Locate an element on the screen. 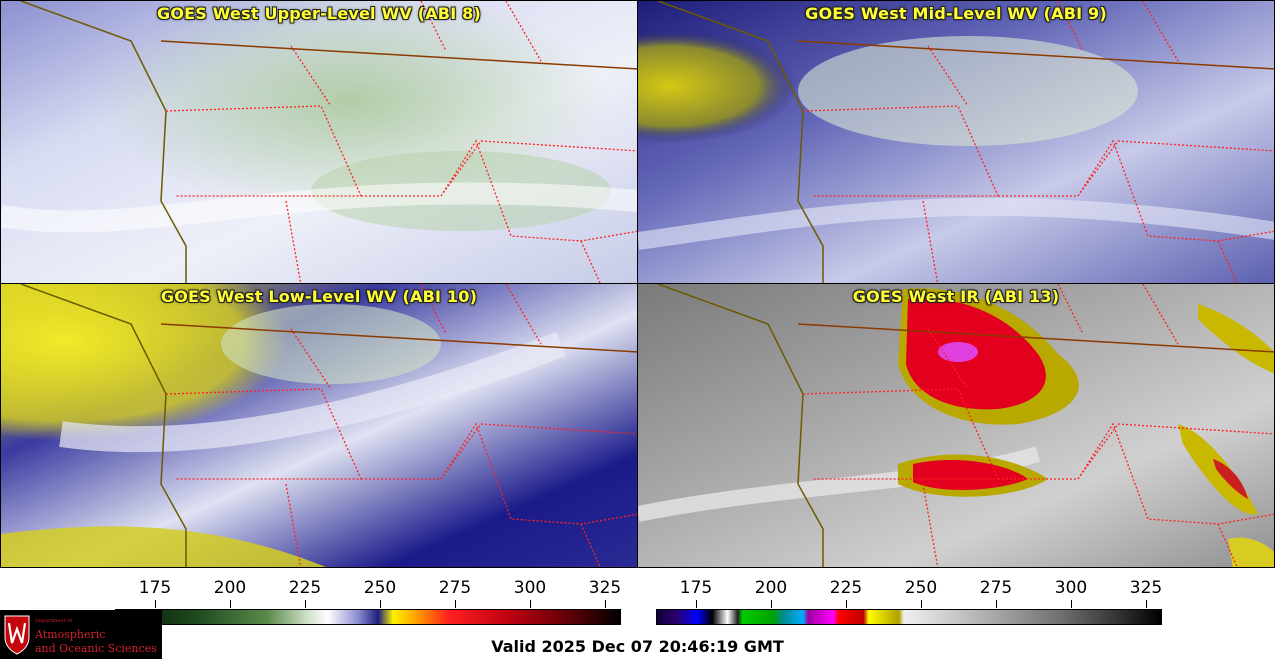 The image size is (1275, 659). ir-tick-label: 250 is located at coordinates (921, 588).